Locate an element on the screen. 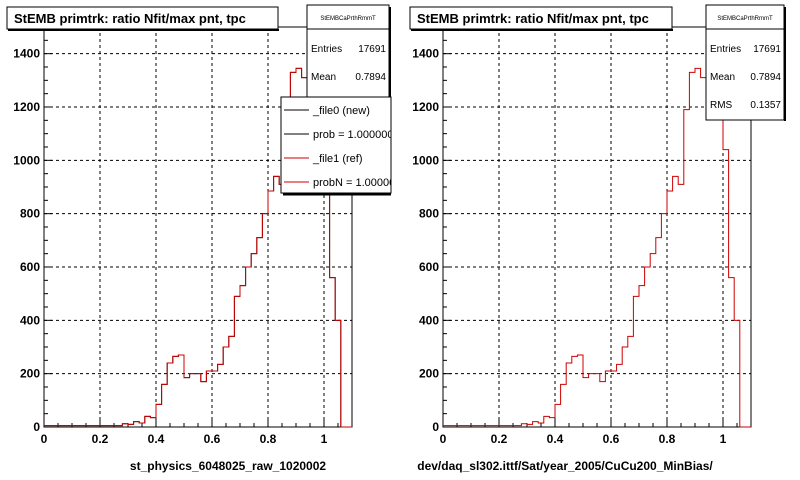 The width and height of the screenshot is (800, 480). legend-label: prob = 1.000000 is located at coordinates (353, 135).